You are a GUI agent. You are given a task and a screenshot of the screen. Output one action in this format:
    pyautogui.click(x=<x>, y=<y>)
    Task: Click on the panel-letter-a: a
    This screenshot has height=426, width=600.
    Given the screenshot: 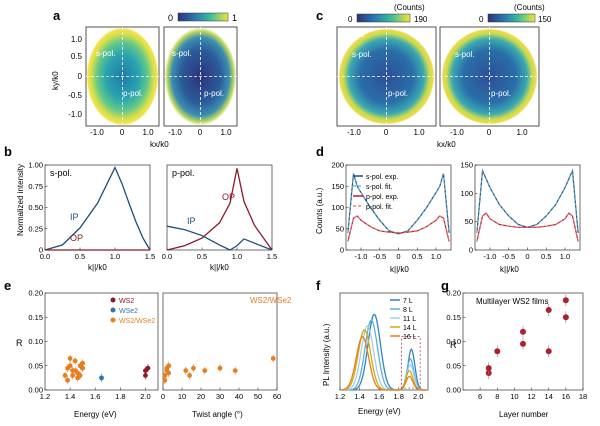 What is the action you would take?
    pyautogui.click(x=57, y=15)
    